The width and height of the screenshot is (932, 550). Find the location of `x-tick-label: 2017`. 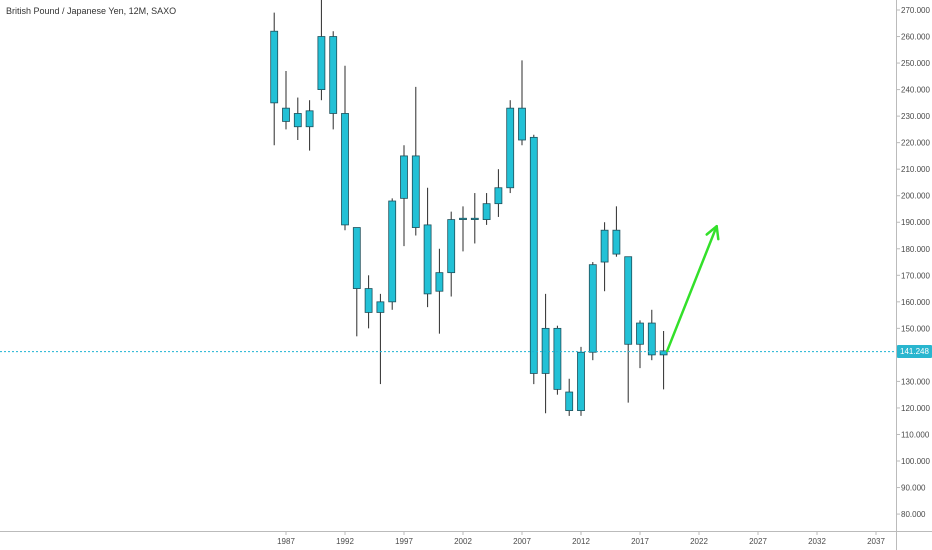

x-tick-label: 2017 is located at coordinates (640, 541).